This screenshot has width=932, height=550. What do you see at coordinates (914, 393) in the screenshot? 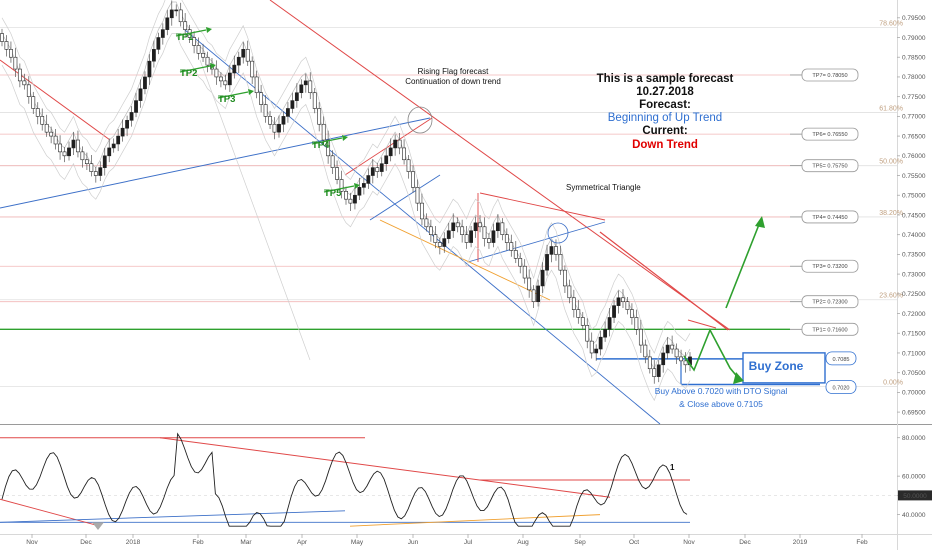
I see `price-tick-label: 0.70000` at bounding box center [914, 393].